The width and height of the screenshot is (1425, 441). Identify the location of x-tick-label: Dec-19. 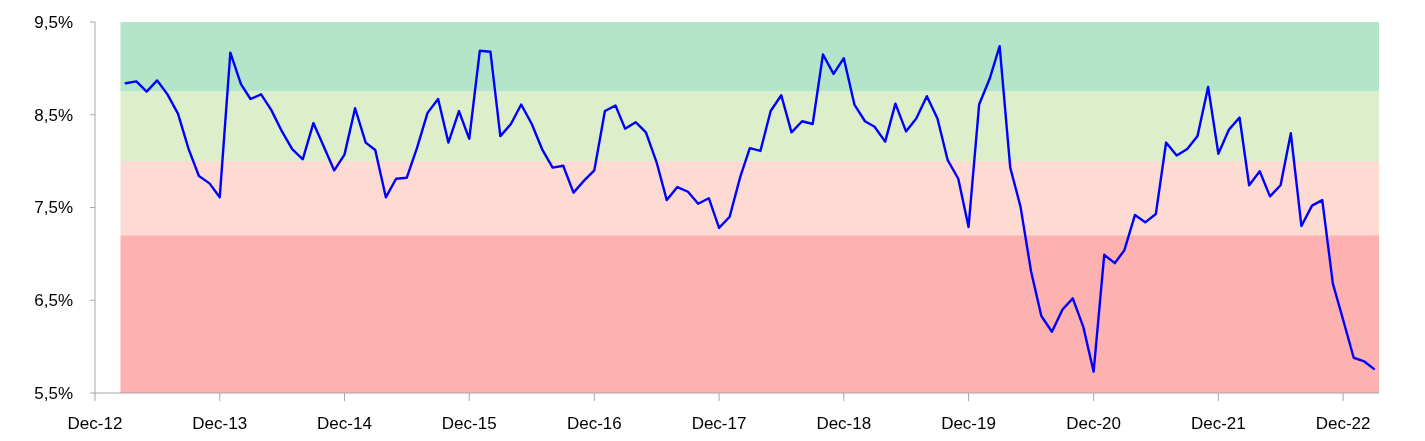
(968, 423).